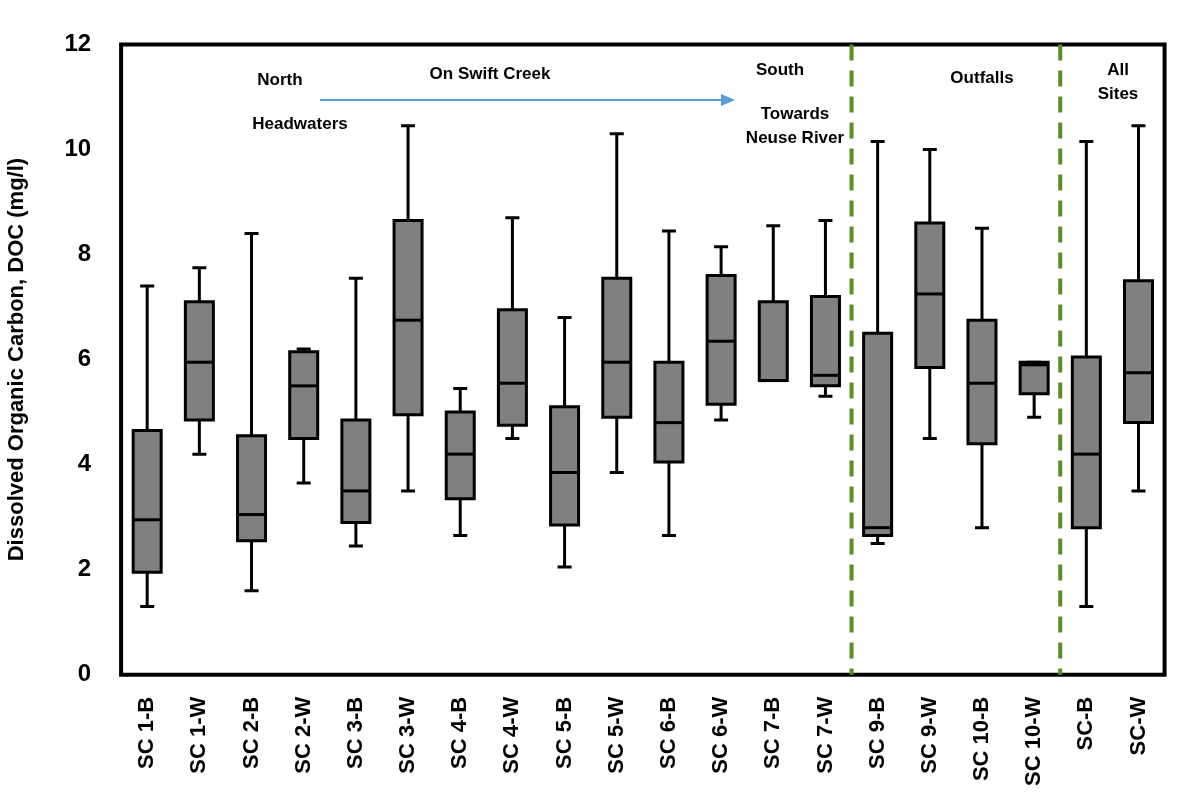 The width and height of the screenshot is (1187, 808). I want to click on x-tick-label: SC-W, so click(1137, 726).